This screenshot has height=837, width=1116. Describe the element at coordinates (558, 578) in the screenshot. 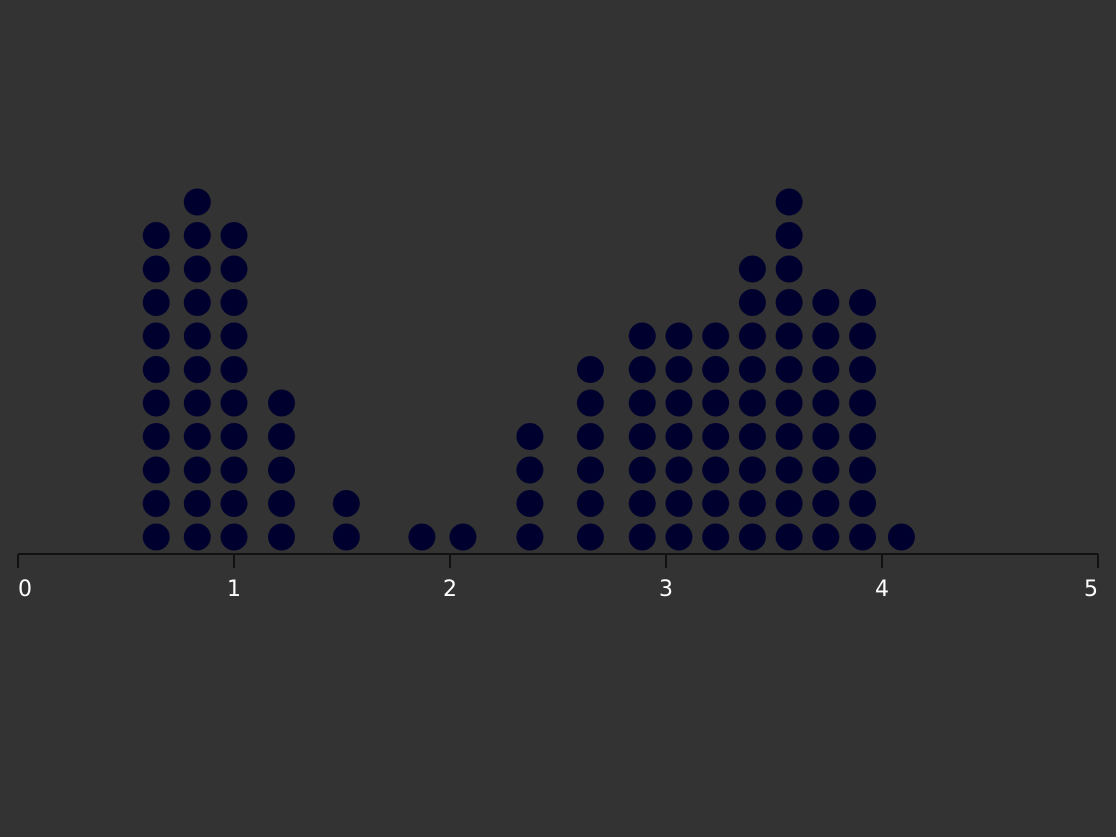

I see `x-ticks: 0 1 2 3 4 5` at that location.